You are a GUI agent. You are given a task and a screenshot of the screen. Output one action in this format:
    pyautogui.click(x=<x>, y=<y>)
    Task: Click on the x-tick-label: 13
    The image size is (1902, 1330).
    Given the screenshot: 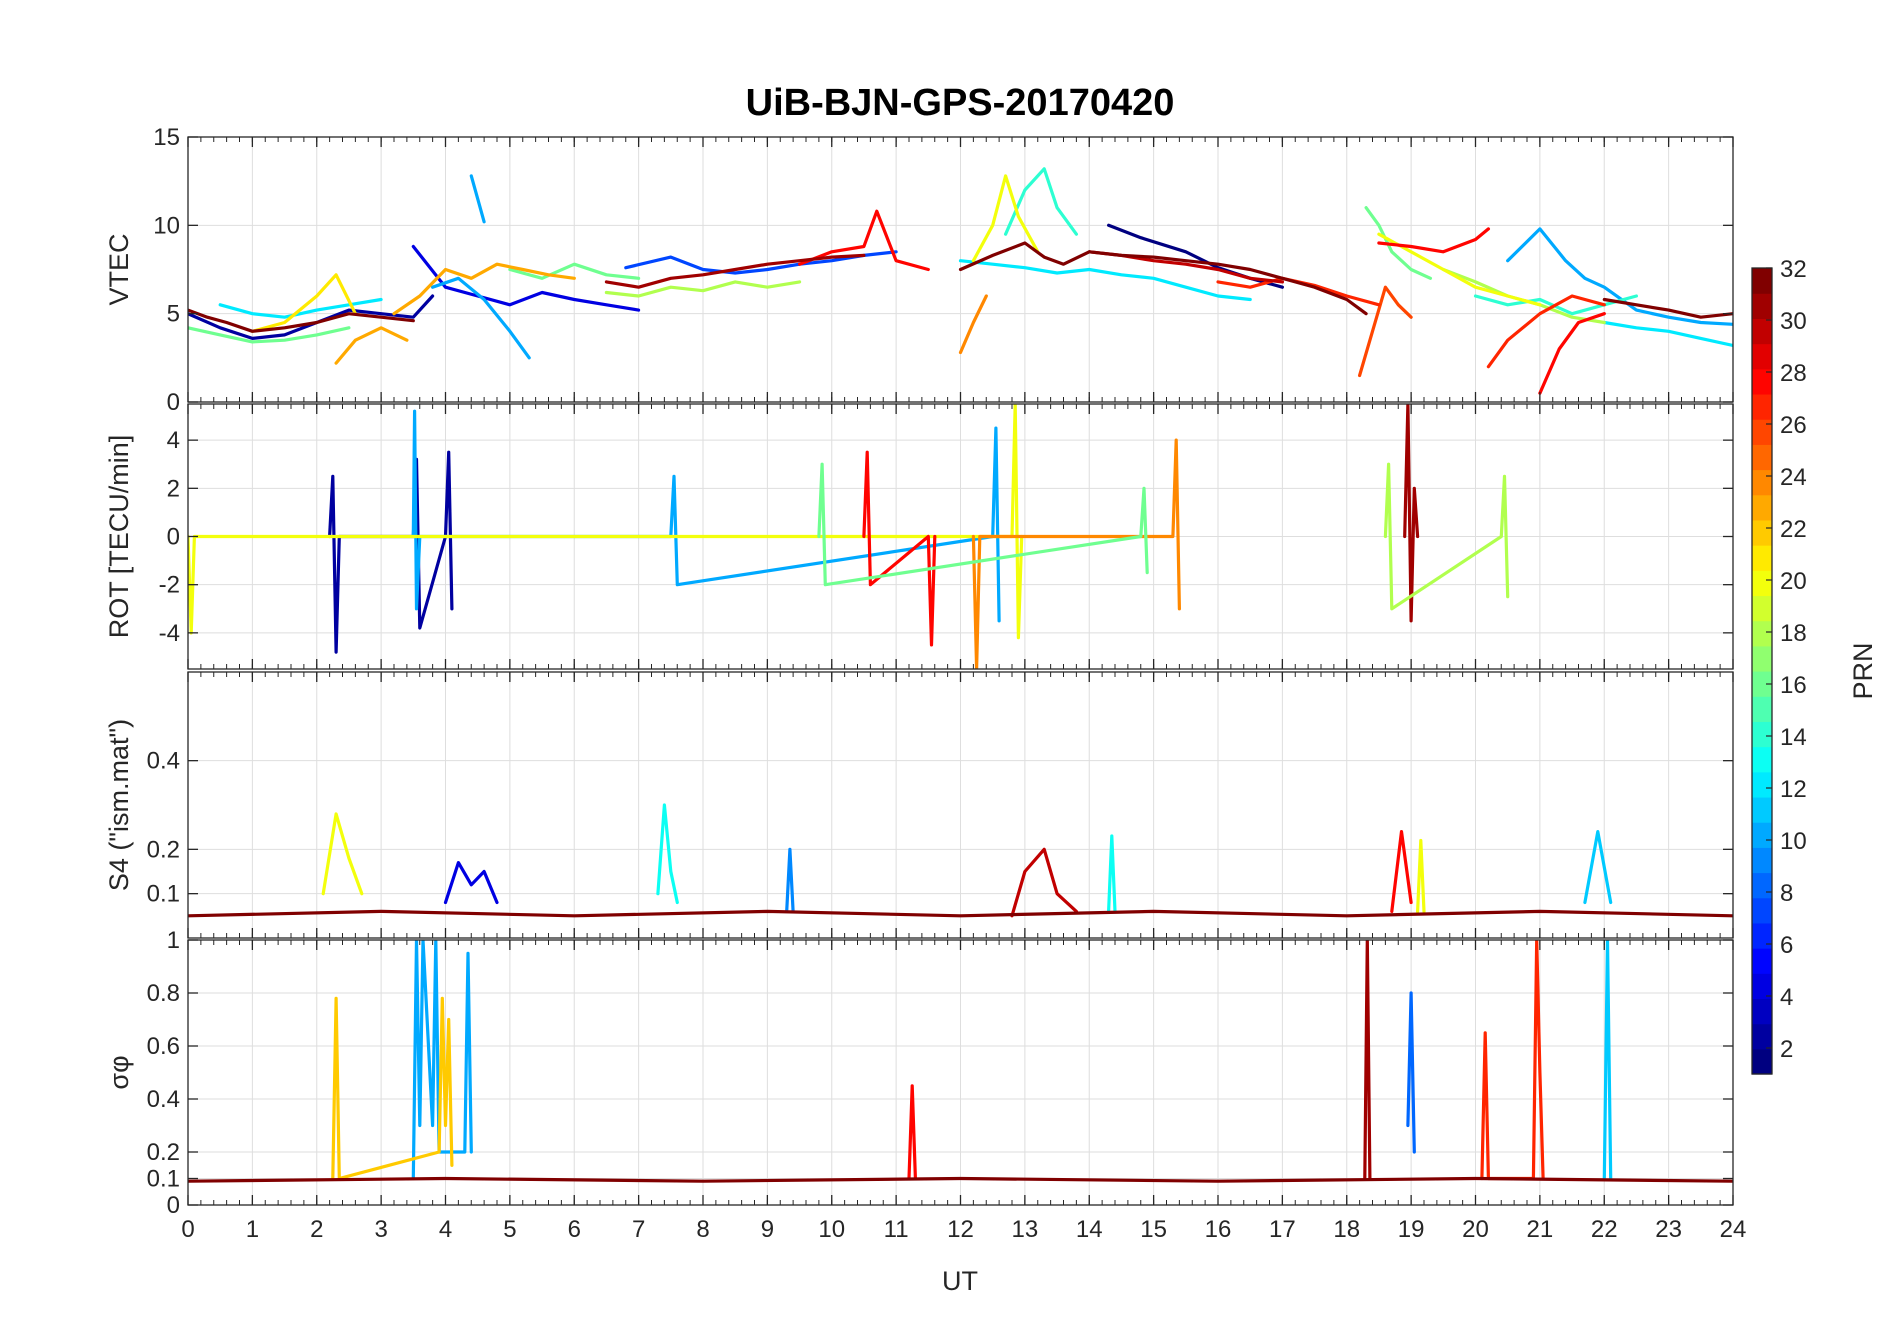 What is the action you would take?
    pyautogui.click(x=1025, y=1229)
    